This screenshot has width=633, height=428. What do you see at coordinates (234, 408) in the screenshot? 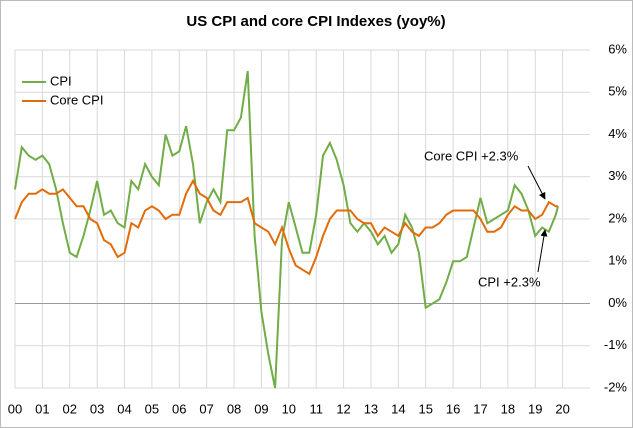
I see `x-tick-label: 08` at bounding box center [234, 408].